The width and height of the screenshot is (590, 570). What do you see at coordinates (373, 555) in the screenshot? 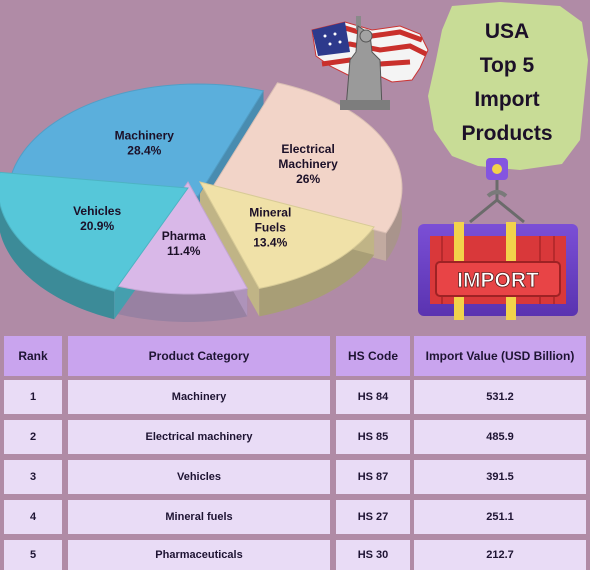
I see `cell-hs-code: HS 30` at bounding box center [373, 555].